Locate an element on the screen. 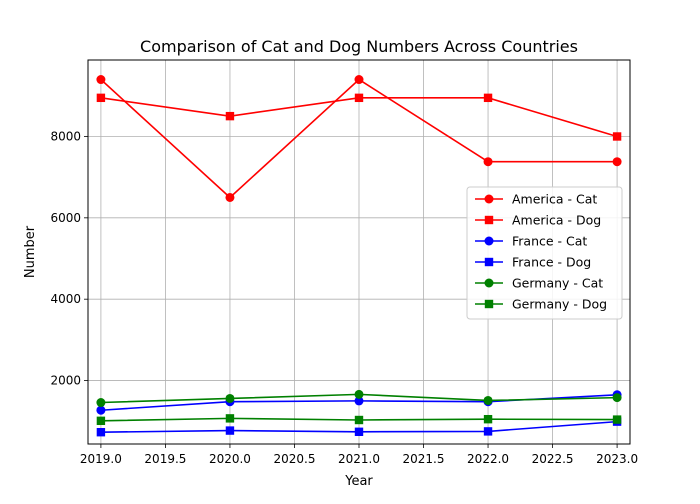 The width and height of the screenshot is (700, 504). y-axis-label: Number is located at coordinates (30, 251).